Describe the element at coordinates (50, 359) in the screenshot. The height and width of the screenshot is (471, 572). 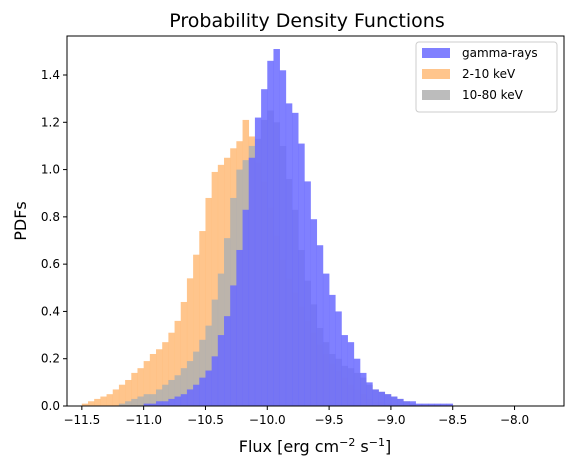
I see `y-tick-label: 0.2` at that location.